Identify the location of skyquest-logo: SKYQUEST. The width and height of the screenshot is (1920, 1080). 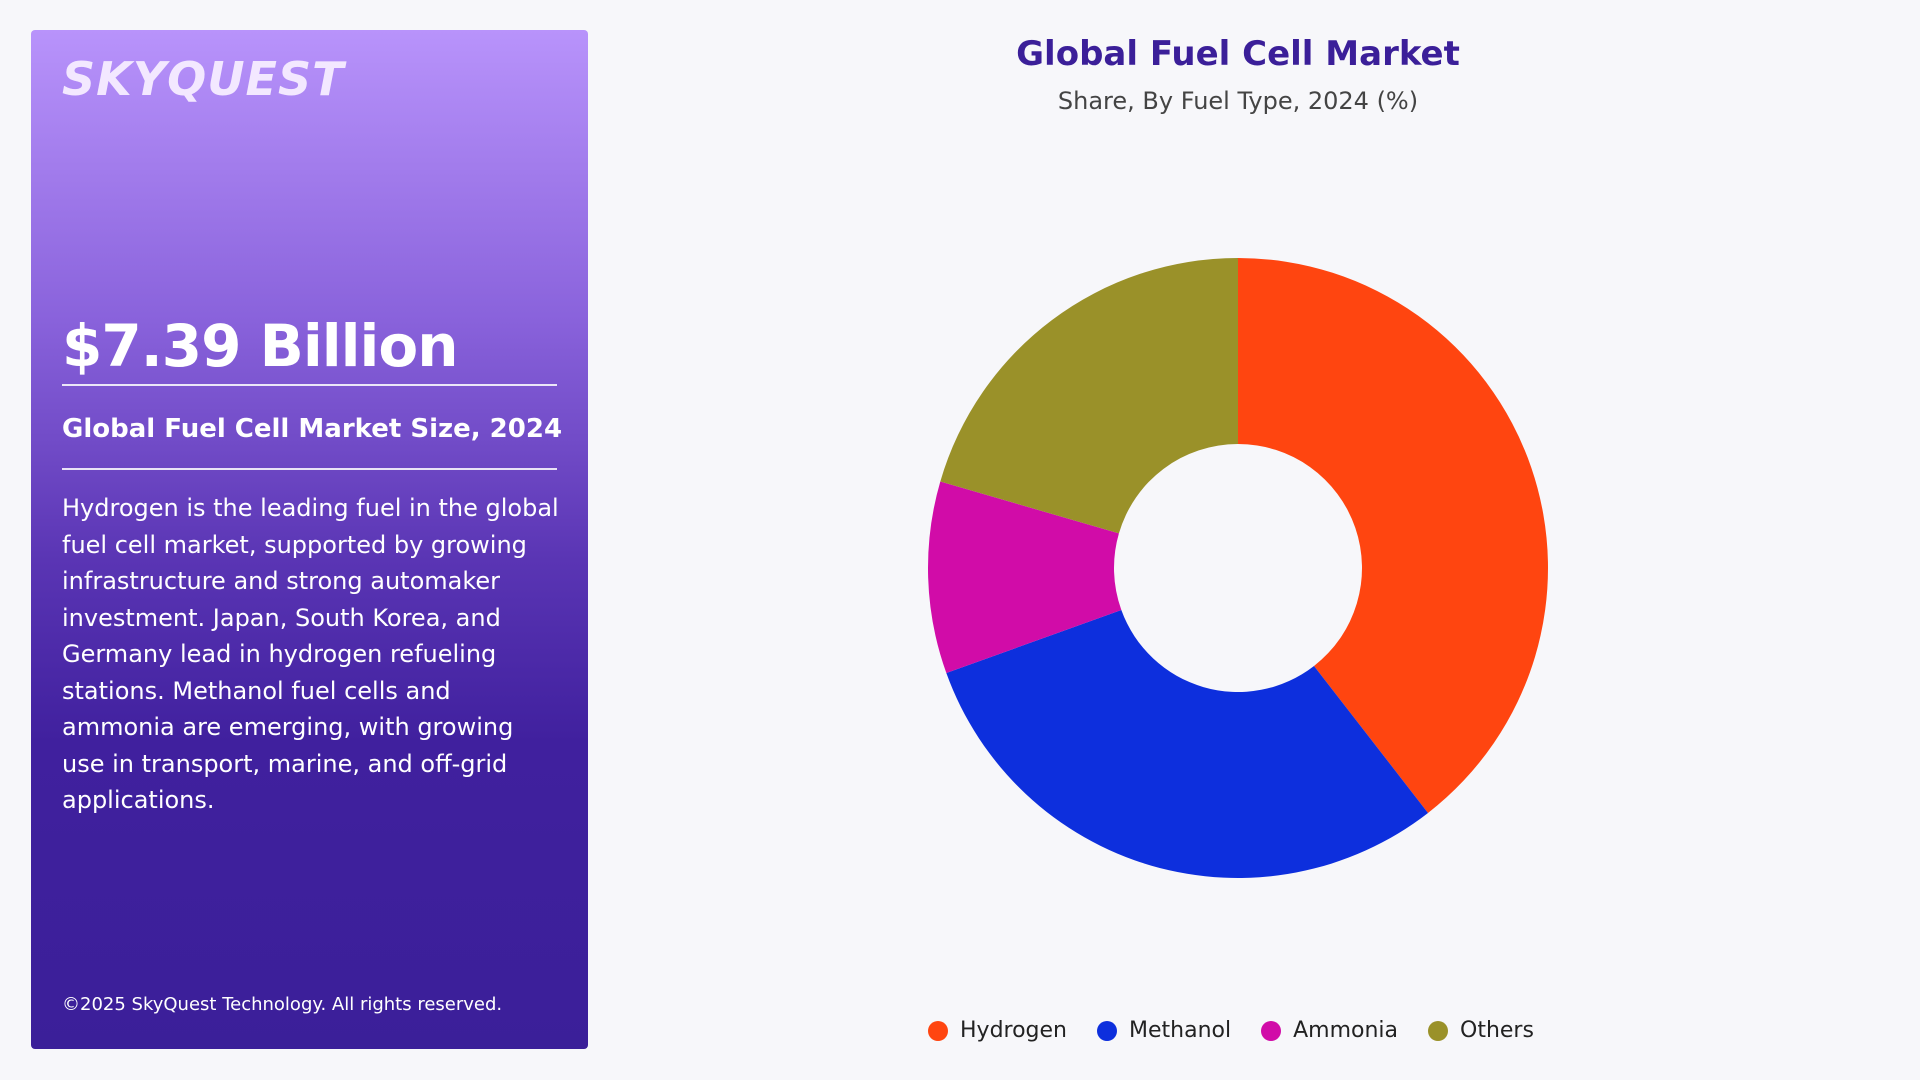
(203, 79).